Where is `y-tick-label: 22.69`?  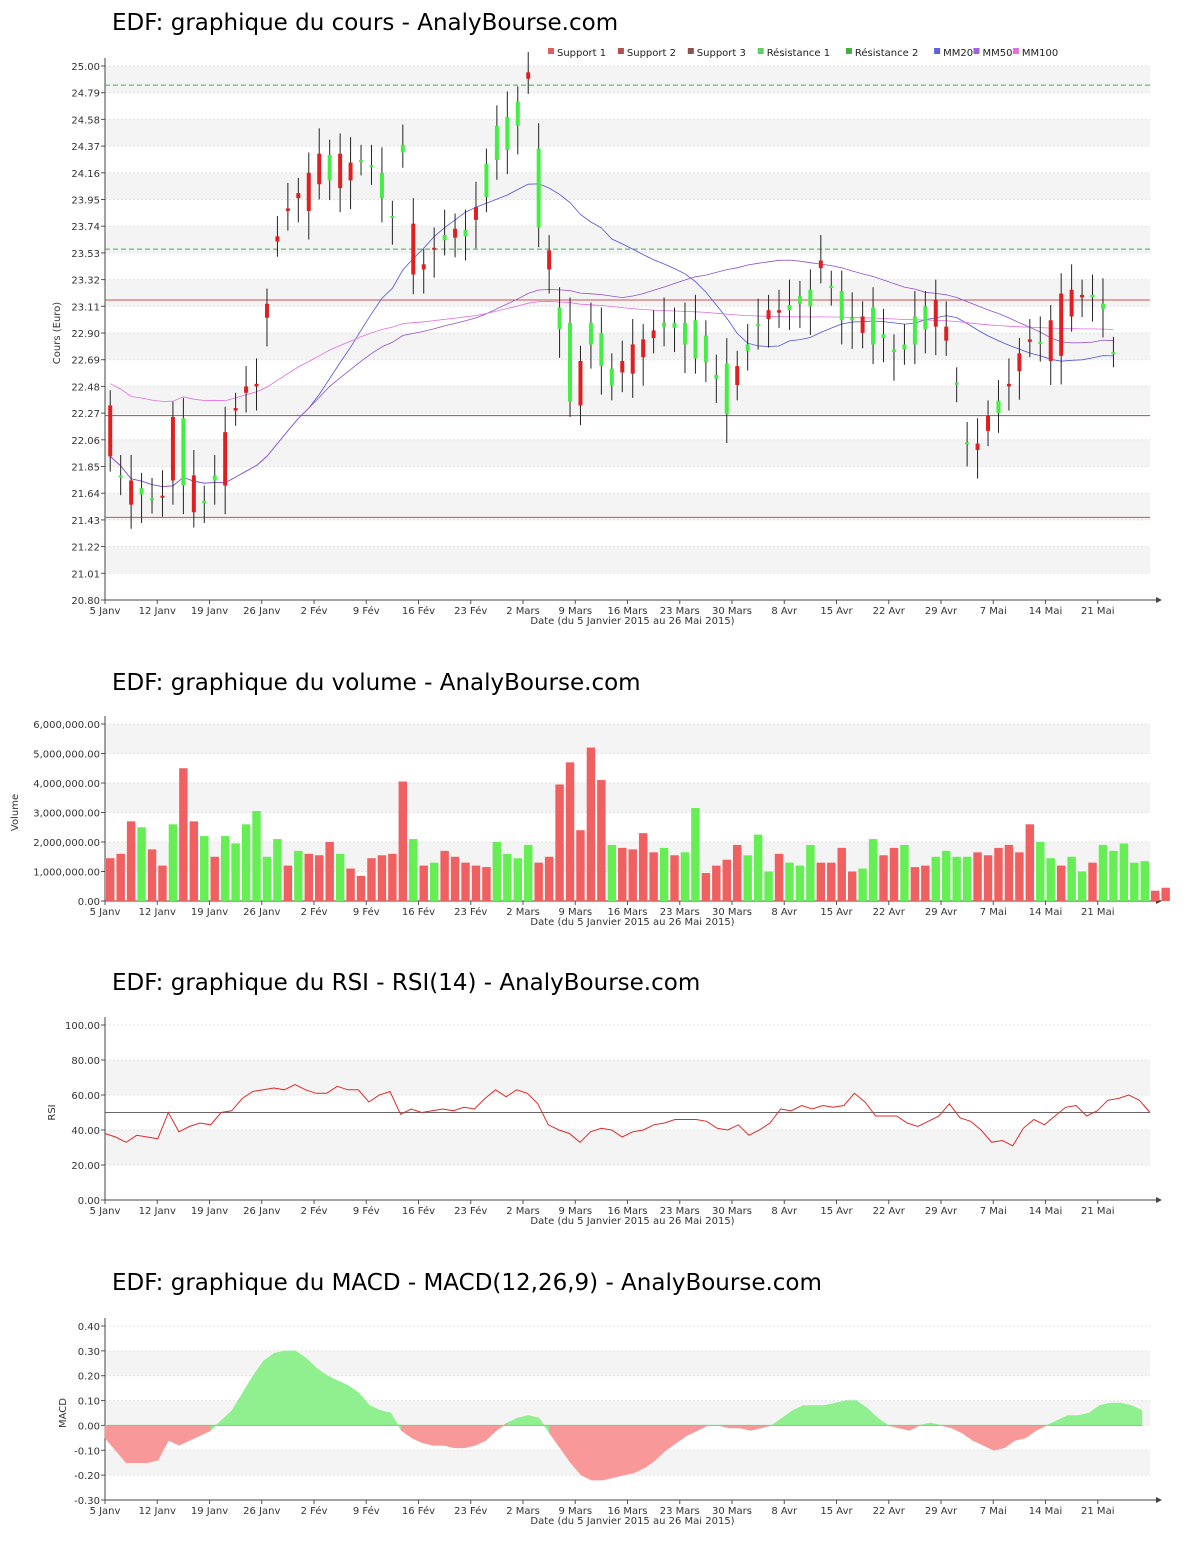 y-tick-label: 22.69 is located at coordinates (85, 361).